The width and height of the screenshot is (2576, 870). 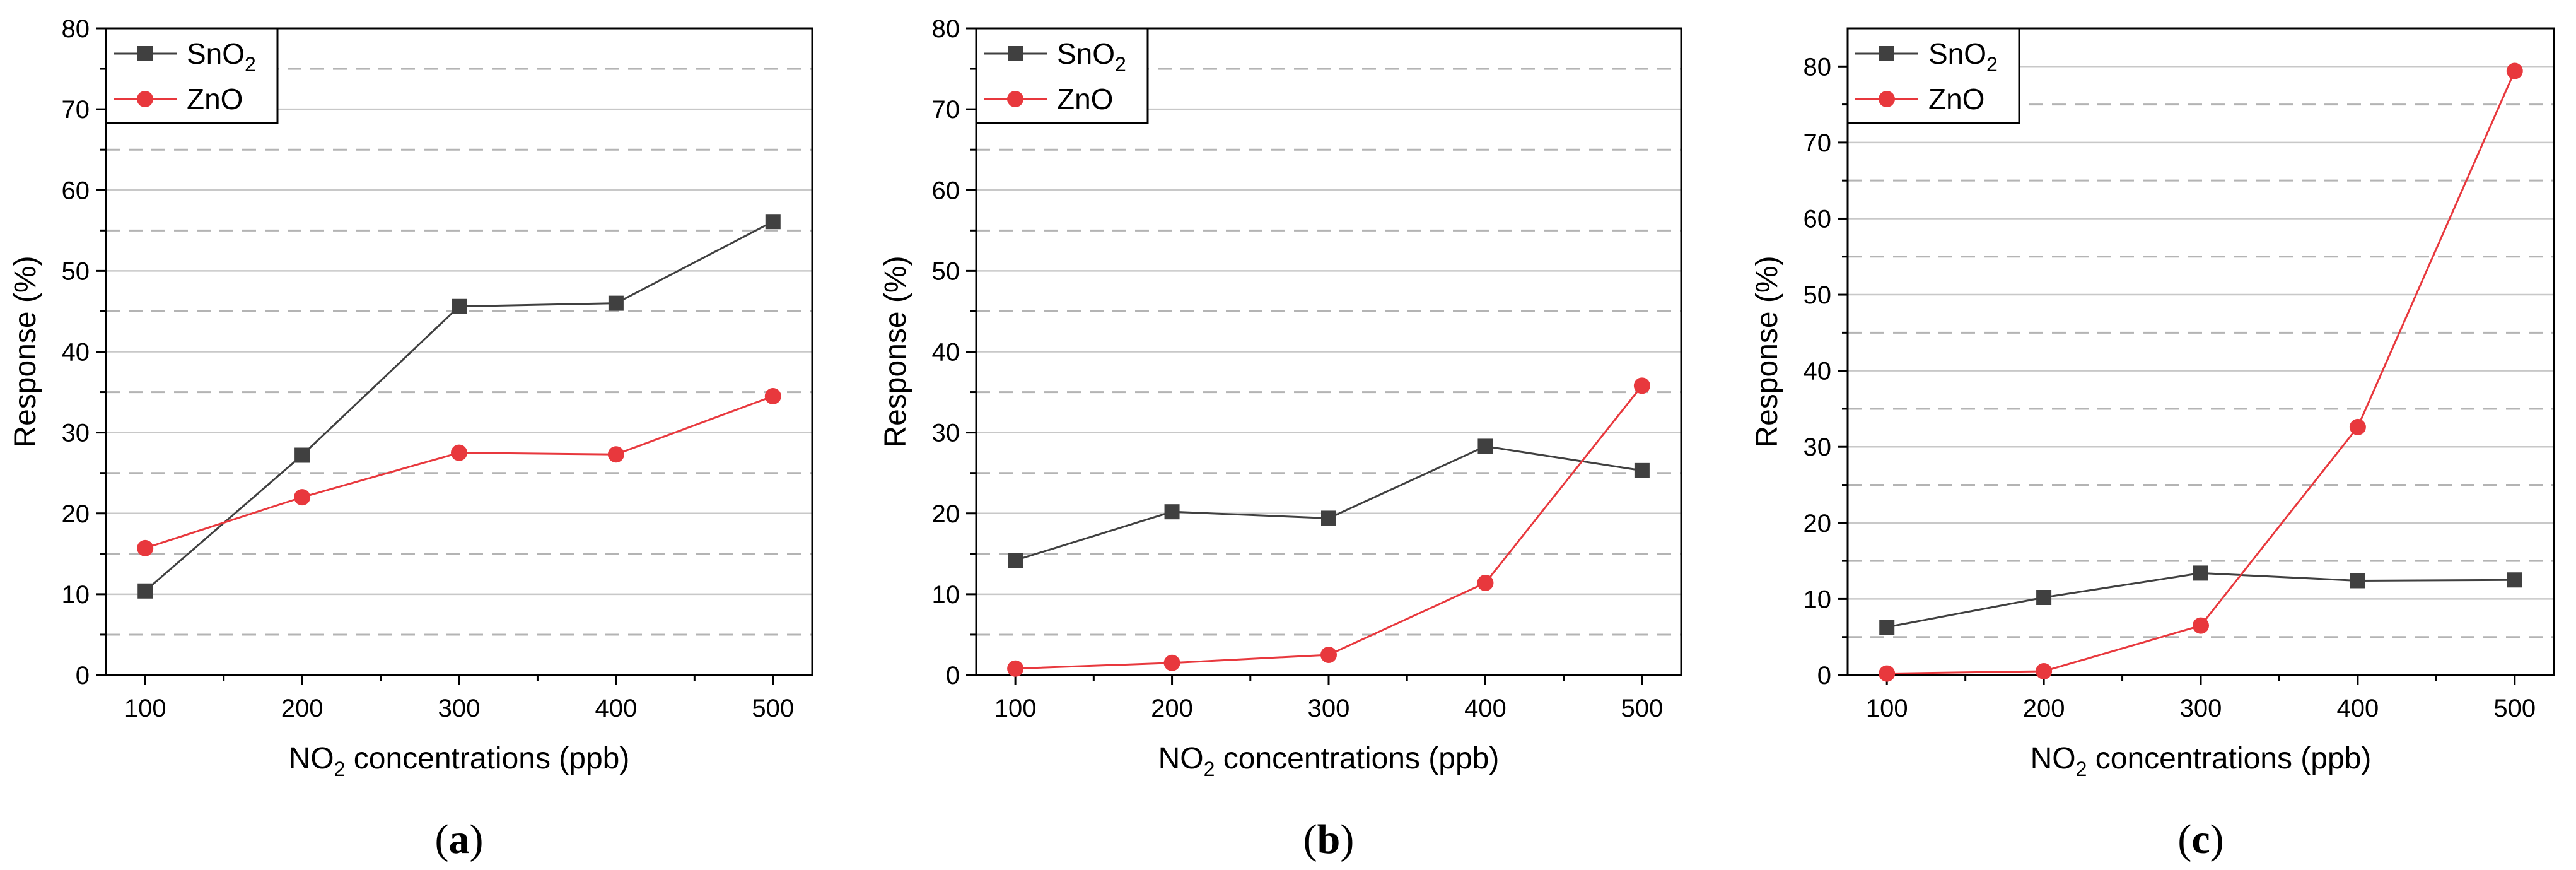 What do you see at coordinates (459, 406) in the screenshot?
I see `series-line-sno2` at bounding box center [459, 406].